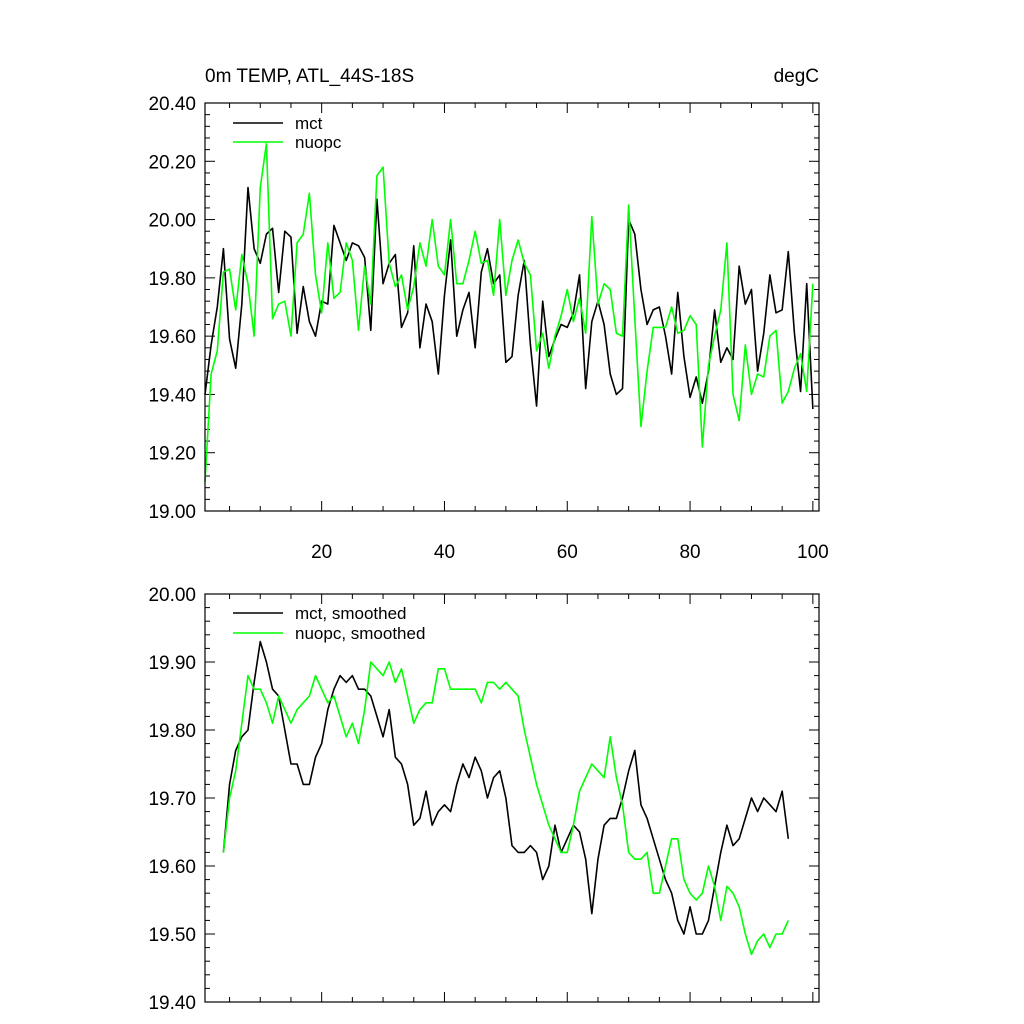  I want to click on top-chart-units: degC, so click(796, 76).